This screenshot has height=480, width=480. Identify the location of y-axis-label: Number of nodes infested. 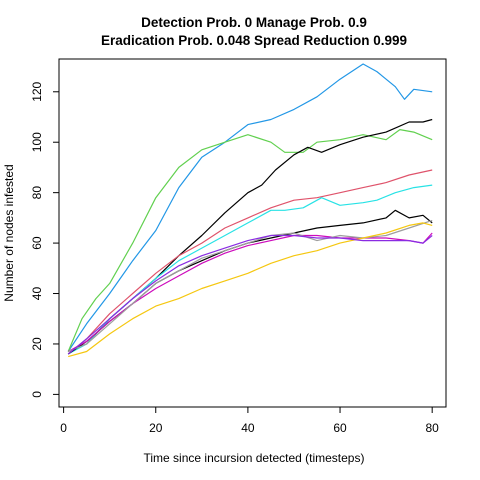
(9, 232).